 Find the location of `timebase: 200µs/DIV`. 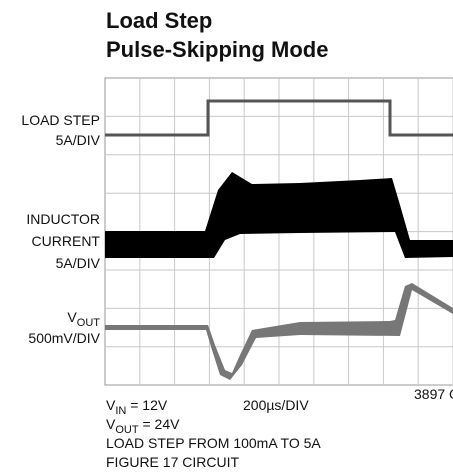

timebase: 200µs/DIV is located at coordinates (276, 405).